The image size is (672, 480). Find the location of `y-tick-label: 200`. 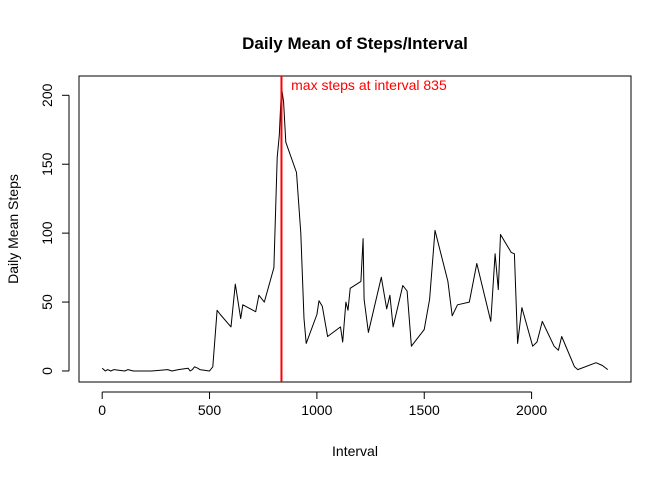

y-tick-label: 200 is located at coordinates (47, 95).